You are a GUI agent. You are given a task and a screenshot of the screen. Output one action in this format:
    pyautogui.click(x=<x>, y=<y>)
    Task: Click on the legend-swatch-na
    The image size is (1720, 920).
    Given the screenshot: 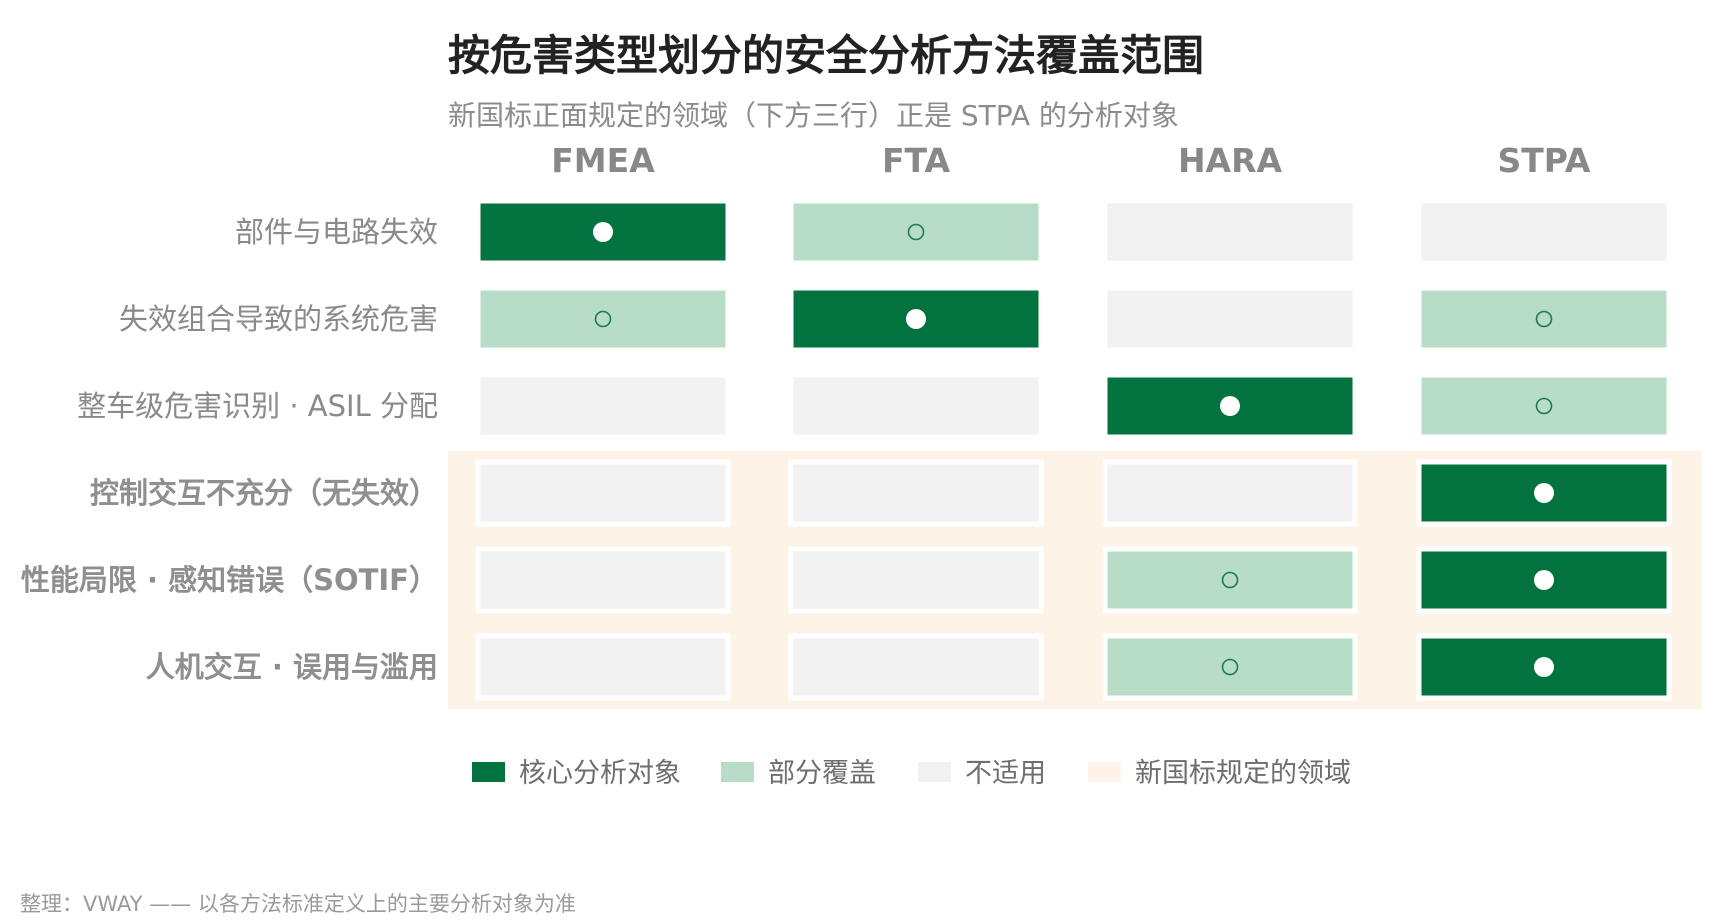 What is the action you would take?
    pyautogui.click(x=934, y=772)
    